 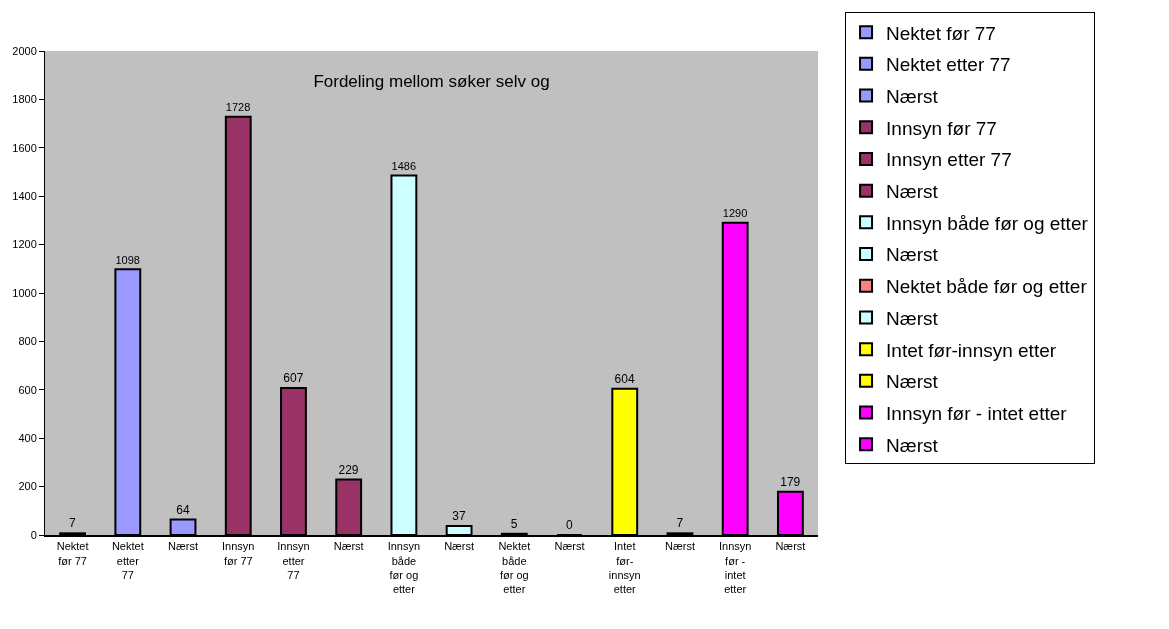 What do you see at coordinates (941, 33) in the screenshot?
I see `legend-label: Nektet før 77` at bounding box center [941, 33].